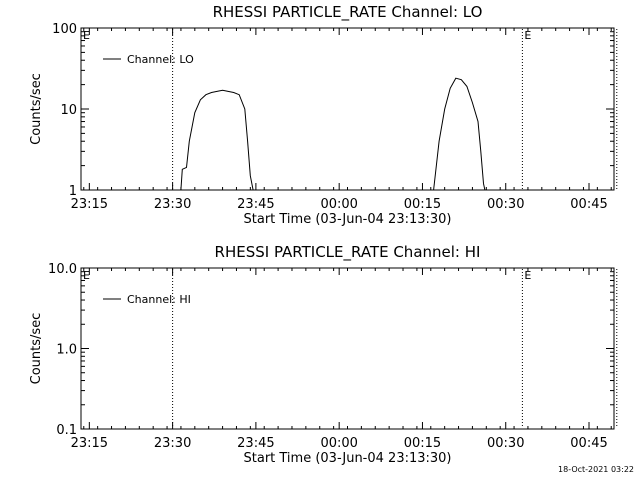  I want to click on legend-label: Channel: HI, so click(159, 299).